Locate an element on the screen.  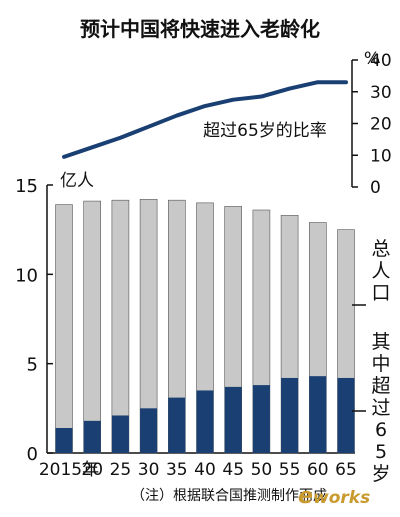
line-series is located at coordinates (205, 119).